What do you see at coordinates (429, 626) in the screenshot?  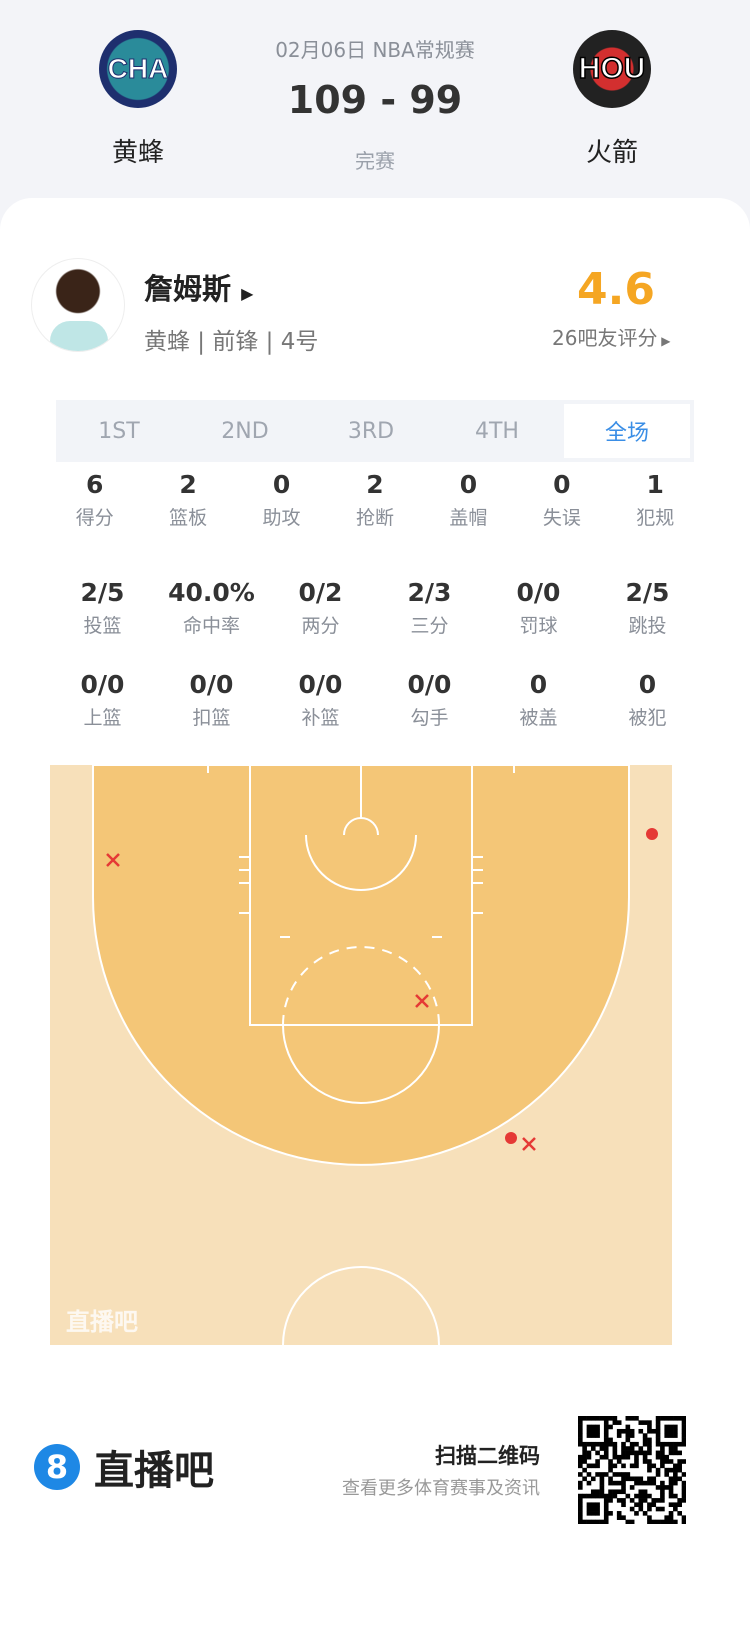 I see `stat-label: 三分` at bounding box center [429, 626].